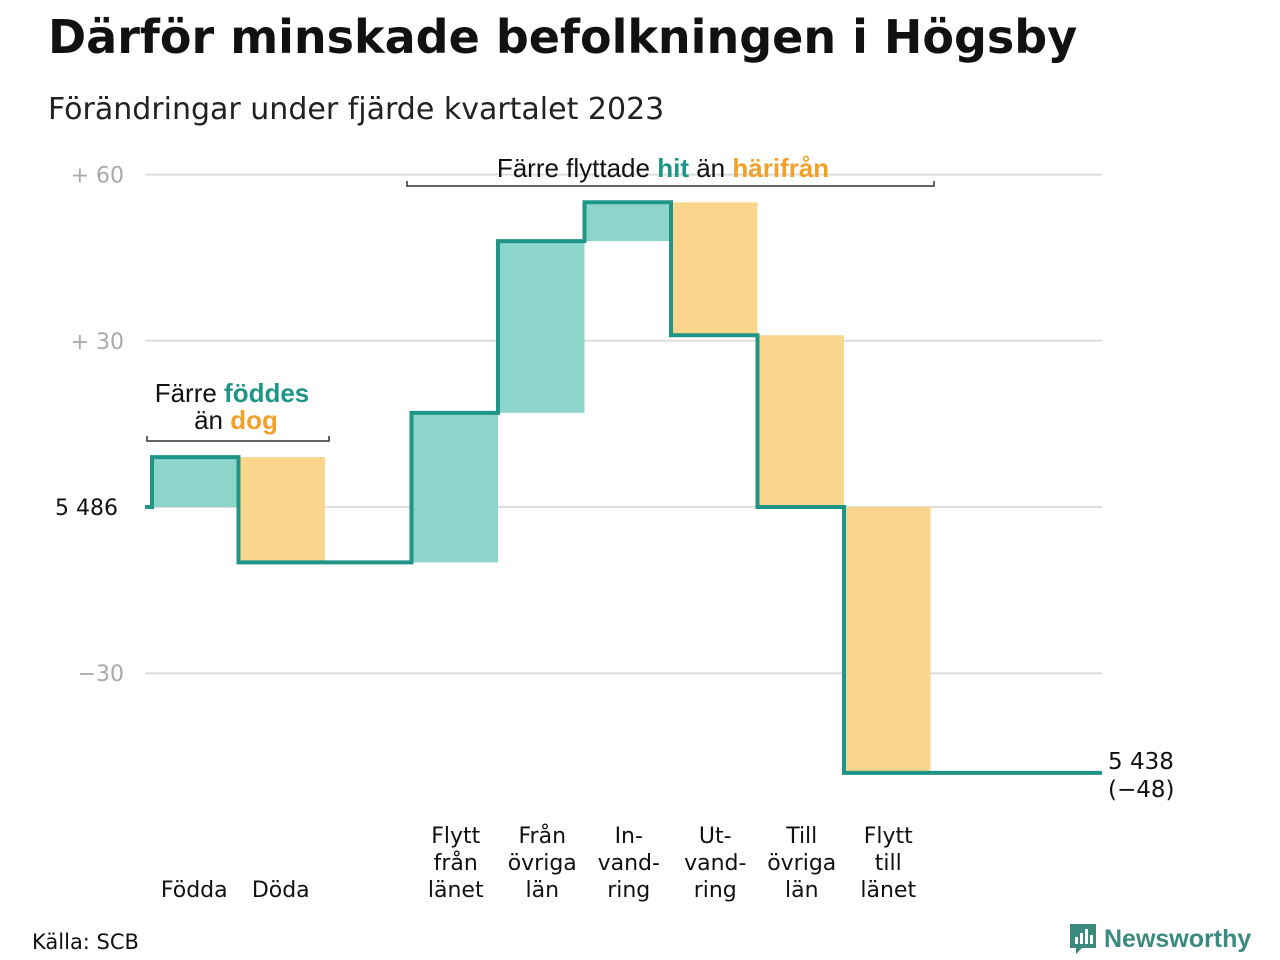  Describe the element at coordinates (266, 393) in the screenshot. I see `annotation-births-highlight: föddes` at that location.